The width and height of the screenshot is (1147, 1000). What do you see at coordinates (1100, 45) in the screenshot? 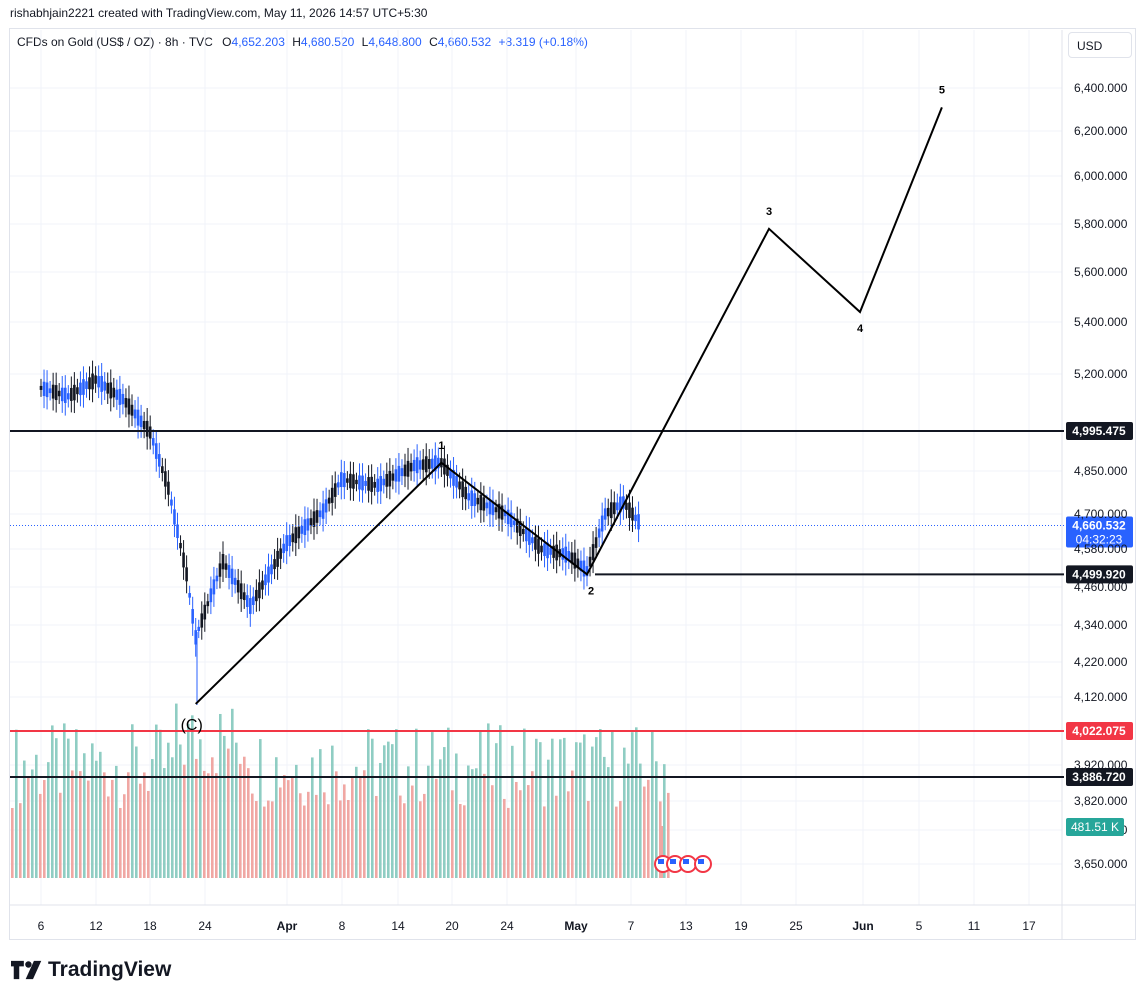
I see `currency-button: USD` at bounding box center [1100, 45].